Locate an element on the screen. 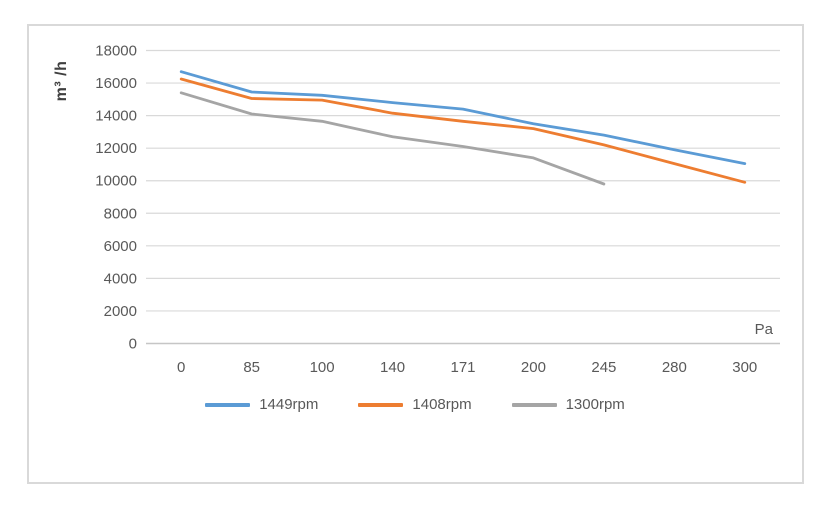  legend-label: 1300rpm is located at coordinates (595, 404).